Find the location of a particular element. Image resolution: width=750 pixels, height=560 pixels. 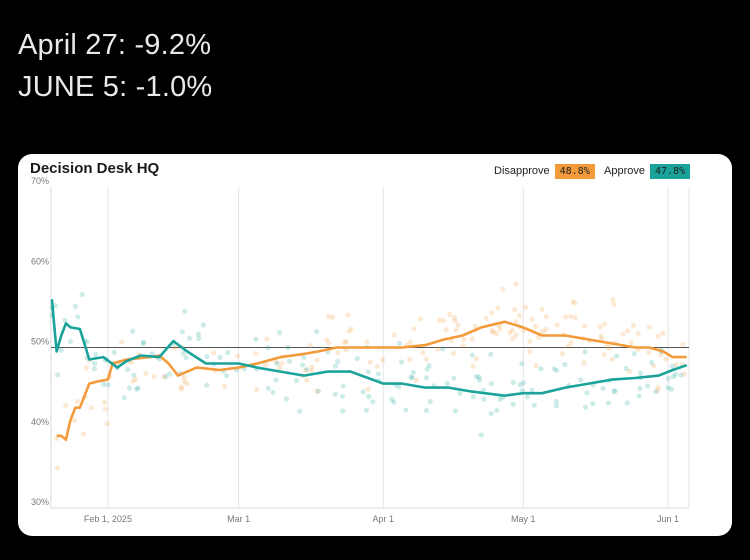

y-tick-label: 60% is located at coordinates (40, 261).